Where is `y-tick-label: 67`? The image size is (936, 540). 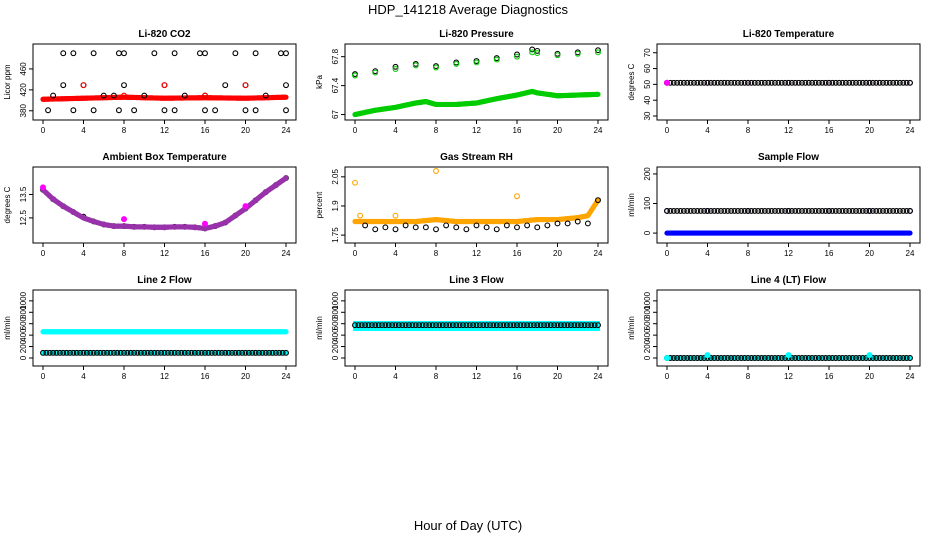 y-tick-label: 67 is located at coordinates (335, 114).